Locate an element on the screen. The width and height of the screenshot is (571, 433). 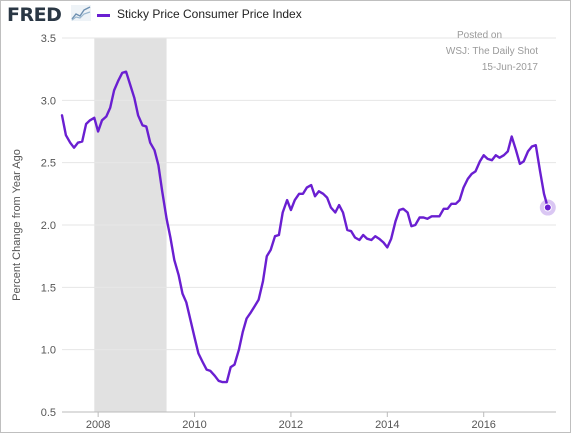
y-tick-label: 1.0 is located at coordinates (48, 351).